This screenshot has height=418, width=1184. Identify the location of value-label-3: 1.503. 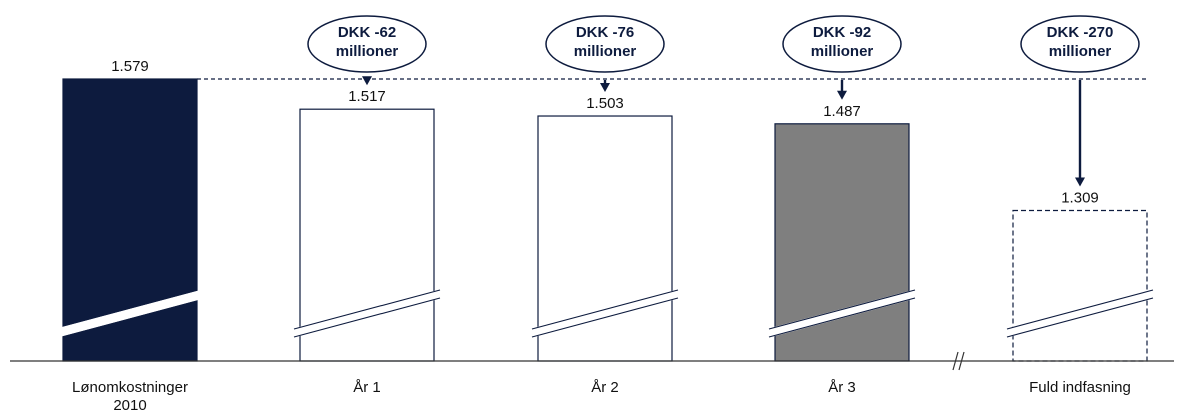
(605, 103).